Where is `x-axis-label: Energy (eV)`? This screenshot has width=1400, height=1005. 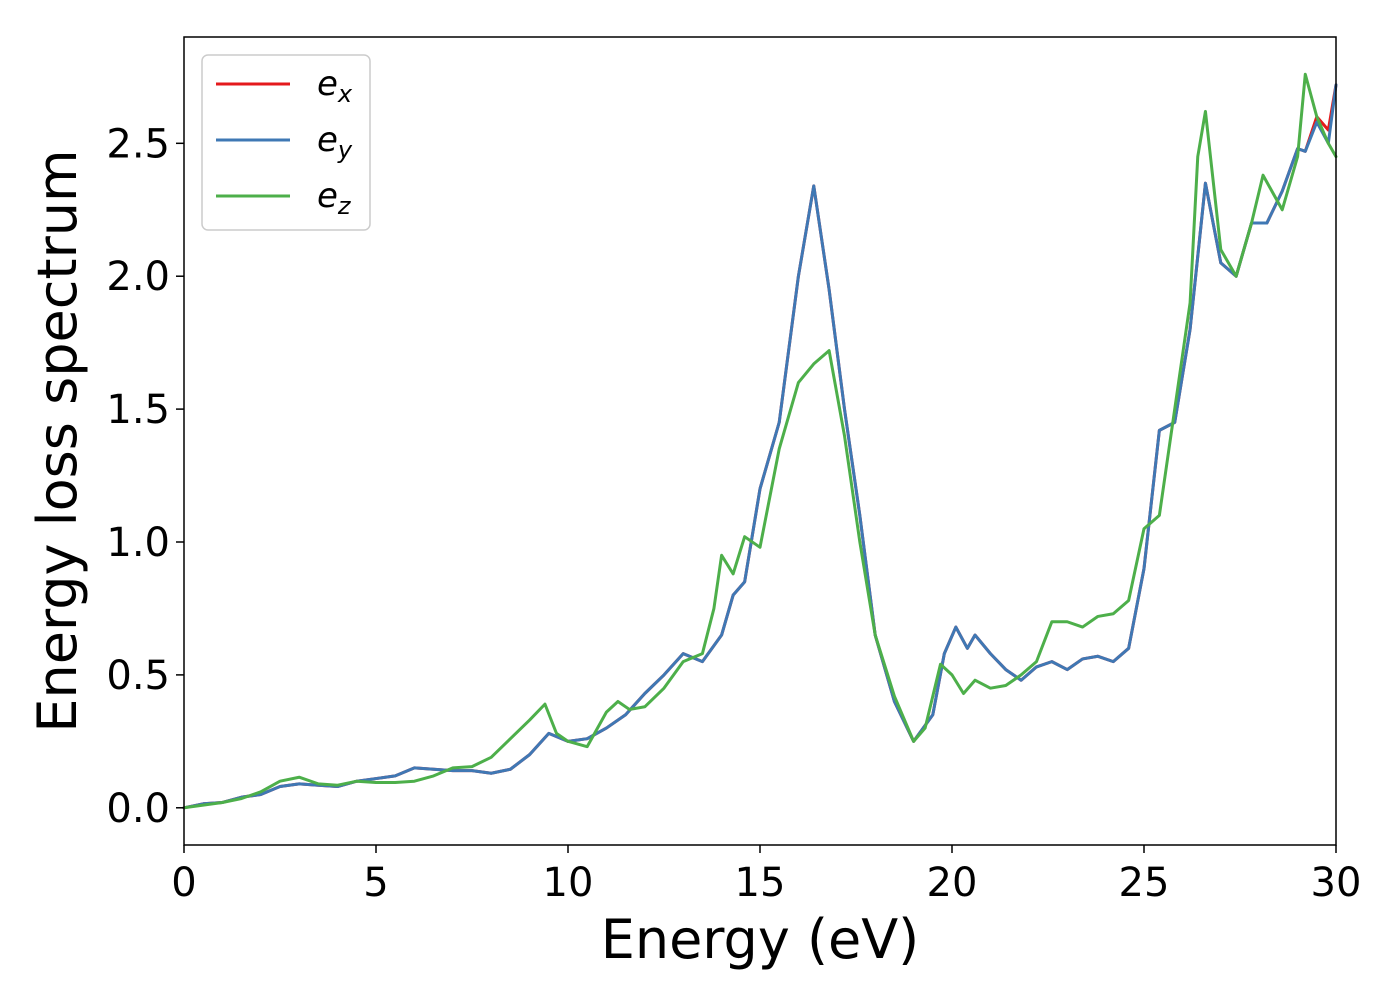 x-axis-label: Energy (eV) is located at coordinates (760, 939).